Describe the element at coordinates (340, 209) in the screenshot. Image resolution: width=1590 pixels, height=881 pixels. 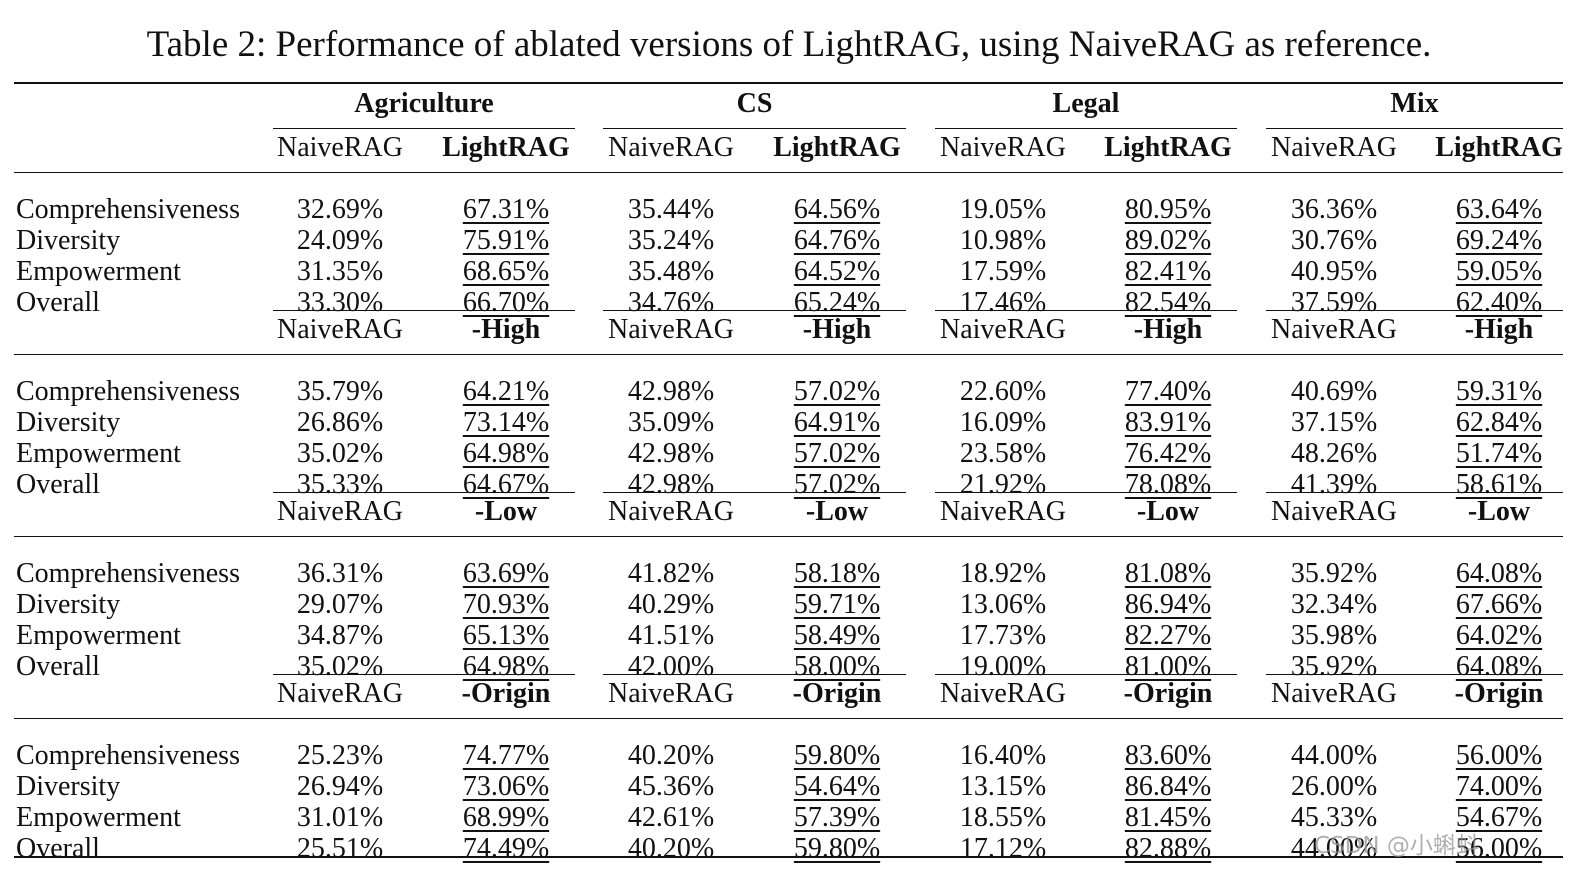
I see `baseline-value: 32.69%` at that location.